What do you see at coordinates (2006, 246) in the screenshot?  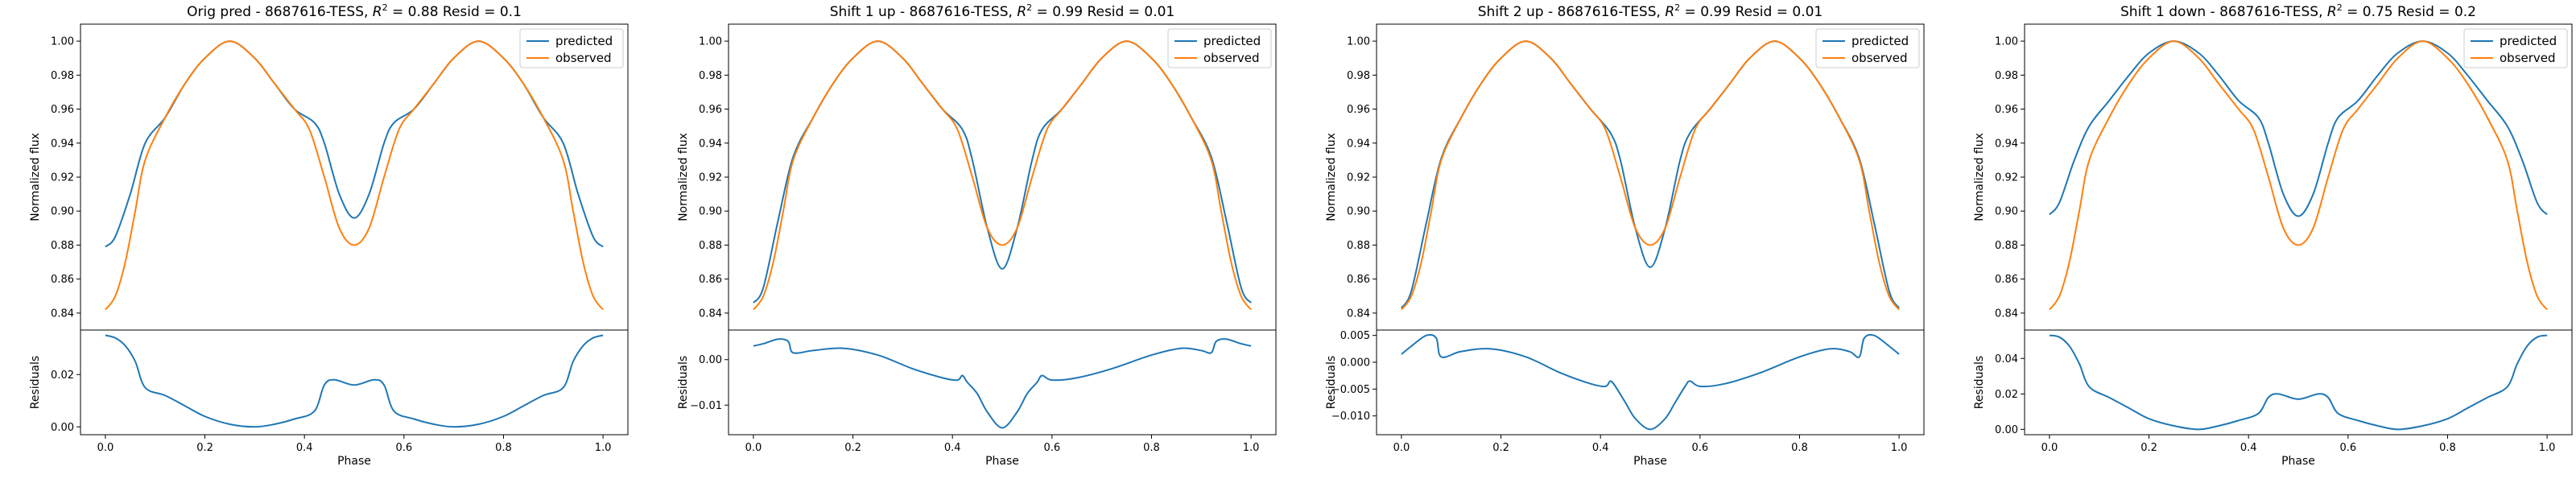 I see `flux-ytick-label: 0.88` at bounding box center [2006, 246].